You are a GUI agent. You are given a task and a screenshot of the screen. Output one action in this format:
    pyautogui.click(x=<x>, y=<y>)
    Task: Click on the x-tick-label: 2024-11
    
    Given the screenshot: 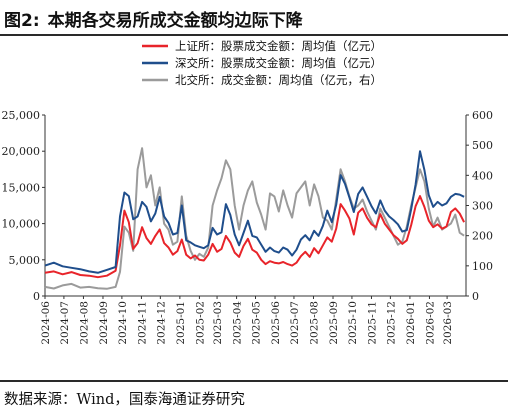 What is the action you would take?
    pyautogui.click(x=142, y=323)
    